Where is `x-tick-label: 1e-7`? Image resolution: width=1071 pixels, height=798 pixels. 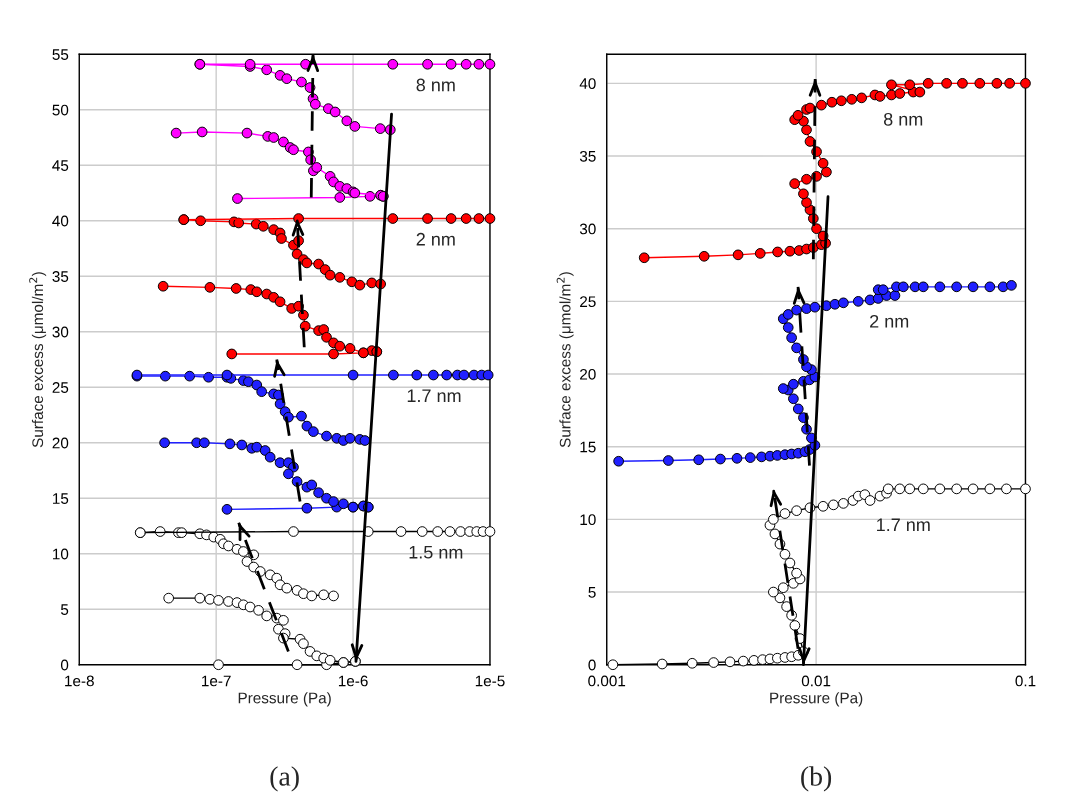
x-tick-label: 1e-7 is located at coordinates (216, 681).